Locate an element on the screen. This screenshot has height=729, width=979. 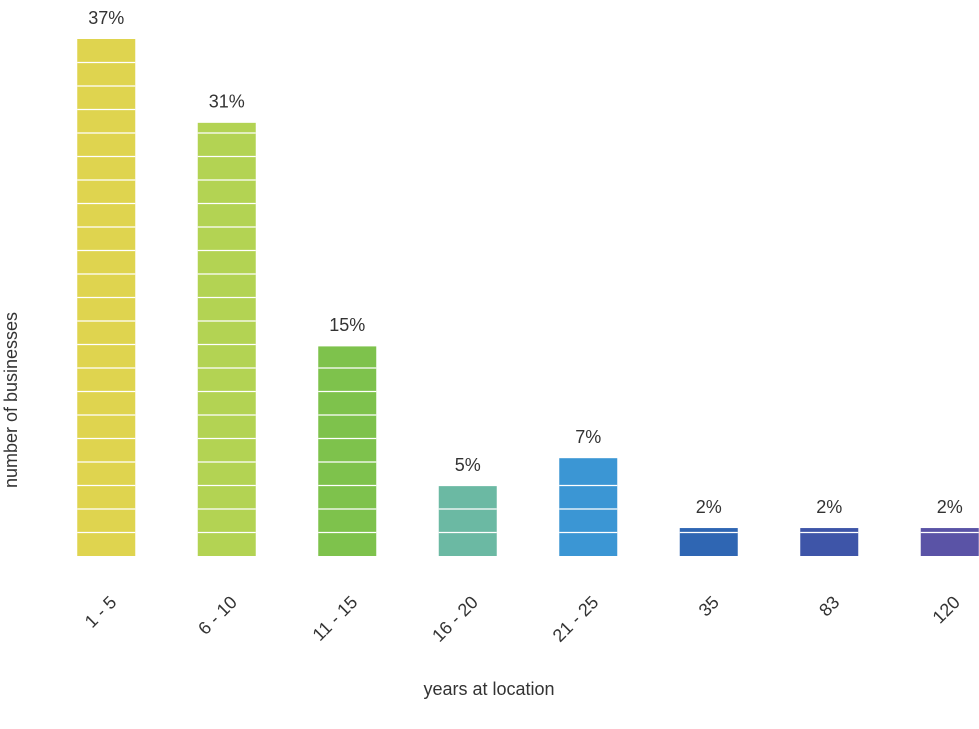
x-tick-label: 35 is located at coordinates (709, 606).